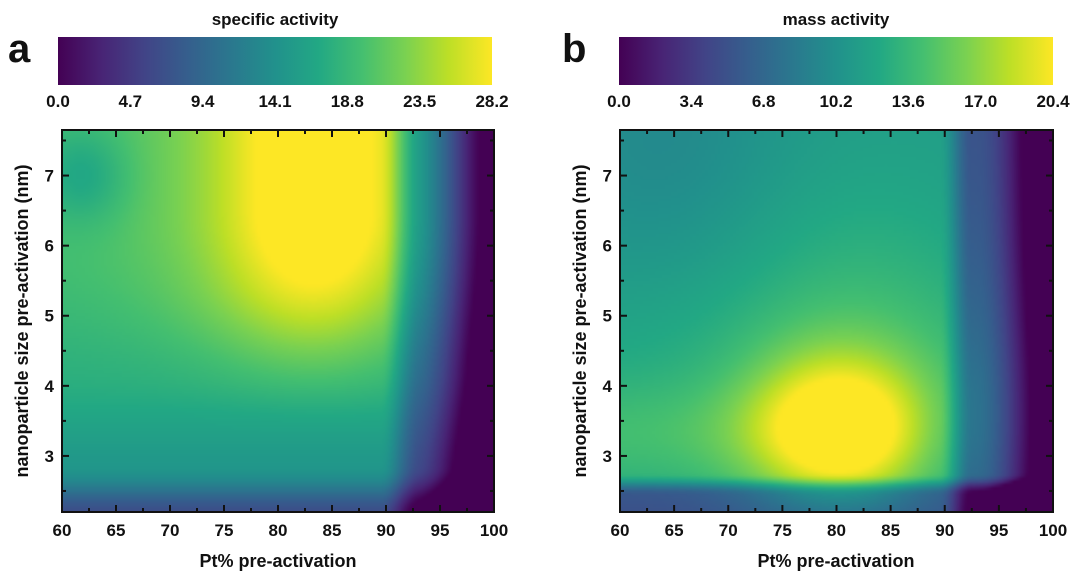 The width and height of the screenshot is (1080, 577). Describe the element at coordinates (836, 19) in the screenshot. I see `panel-b-colorbar-title: mass activity` at that location.